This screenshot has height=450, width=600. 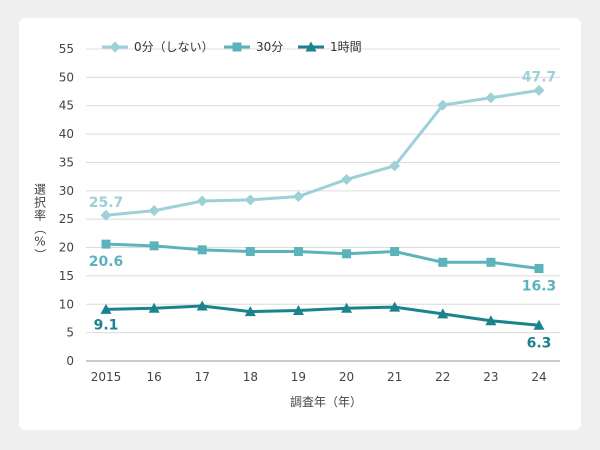 What do you see at coordinates (538, 377) in the screenshot?
I see `x-tick-label: 24` at bounding box center [538, 377].